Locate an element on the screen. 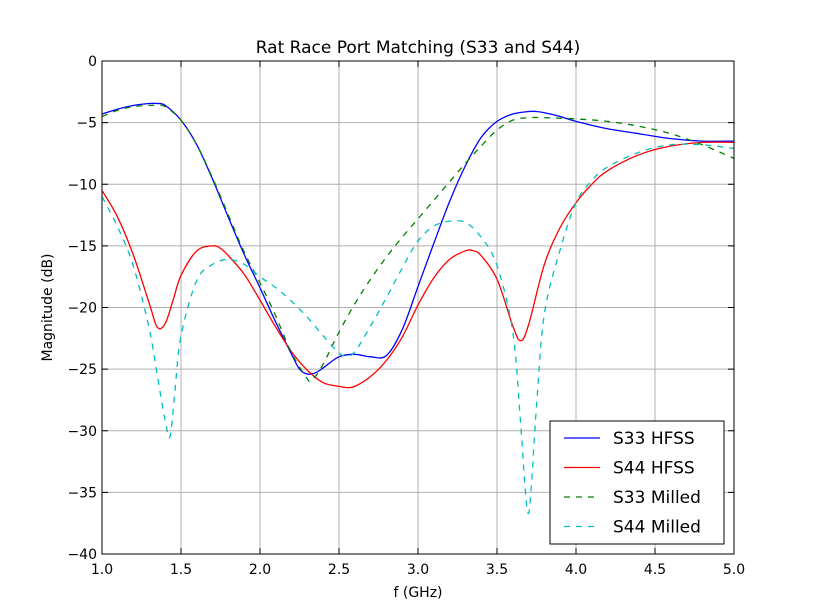  y-tick-label: −5 is located at coordinates (86, 124).